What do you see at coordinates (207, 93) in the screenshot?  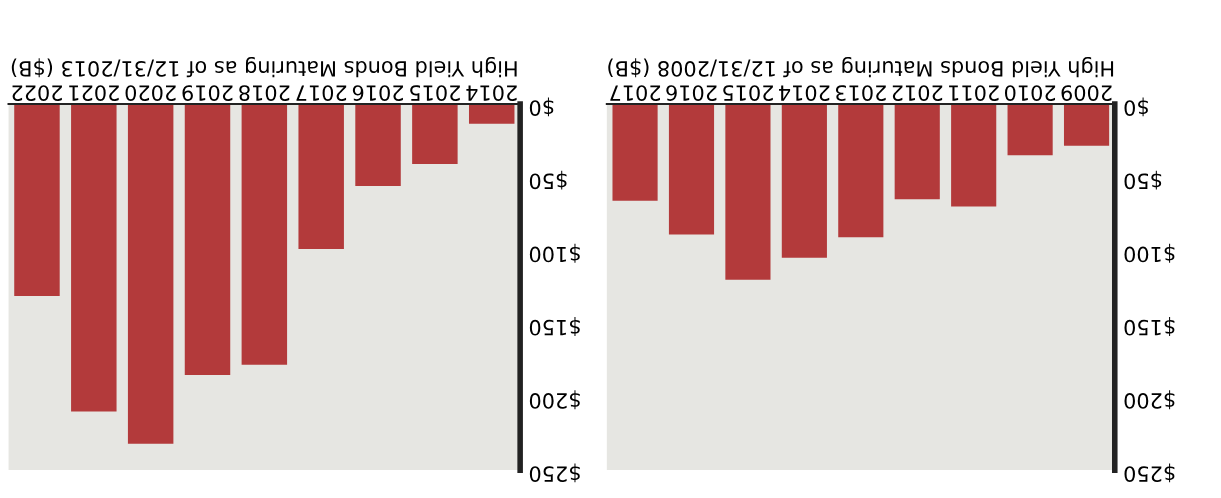 I see `x-tick-label: 2019` at bounding box center [207, 93].